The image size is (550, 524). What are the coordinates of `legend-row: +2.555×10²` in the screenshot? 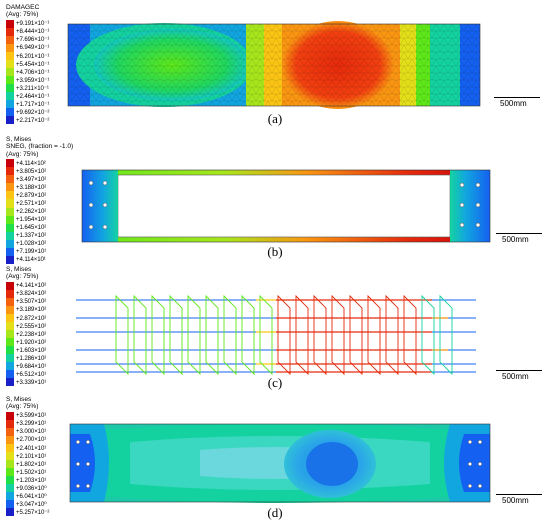 It's located at (26, 326).